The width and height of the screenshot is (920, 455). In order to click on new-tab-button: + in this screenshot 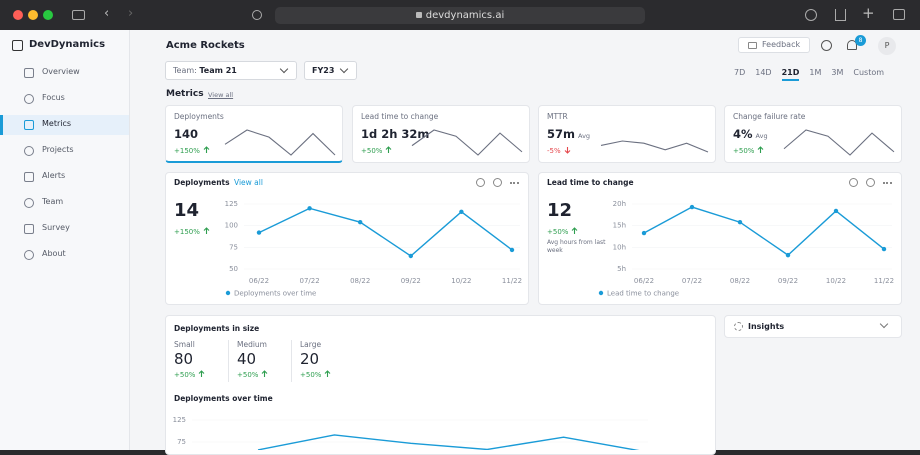, I will do `click(868, 13)`.